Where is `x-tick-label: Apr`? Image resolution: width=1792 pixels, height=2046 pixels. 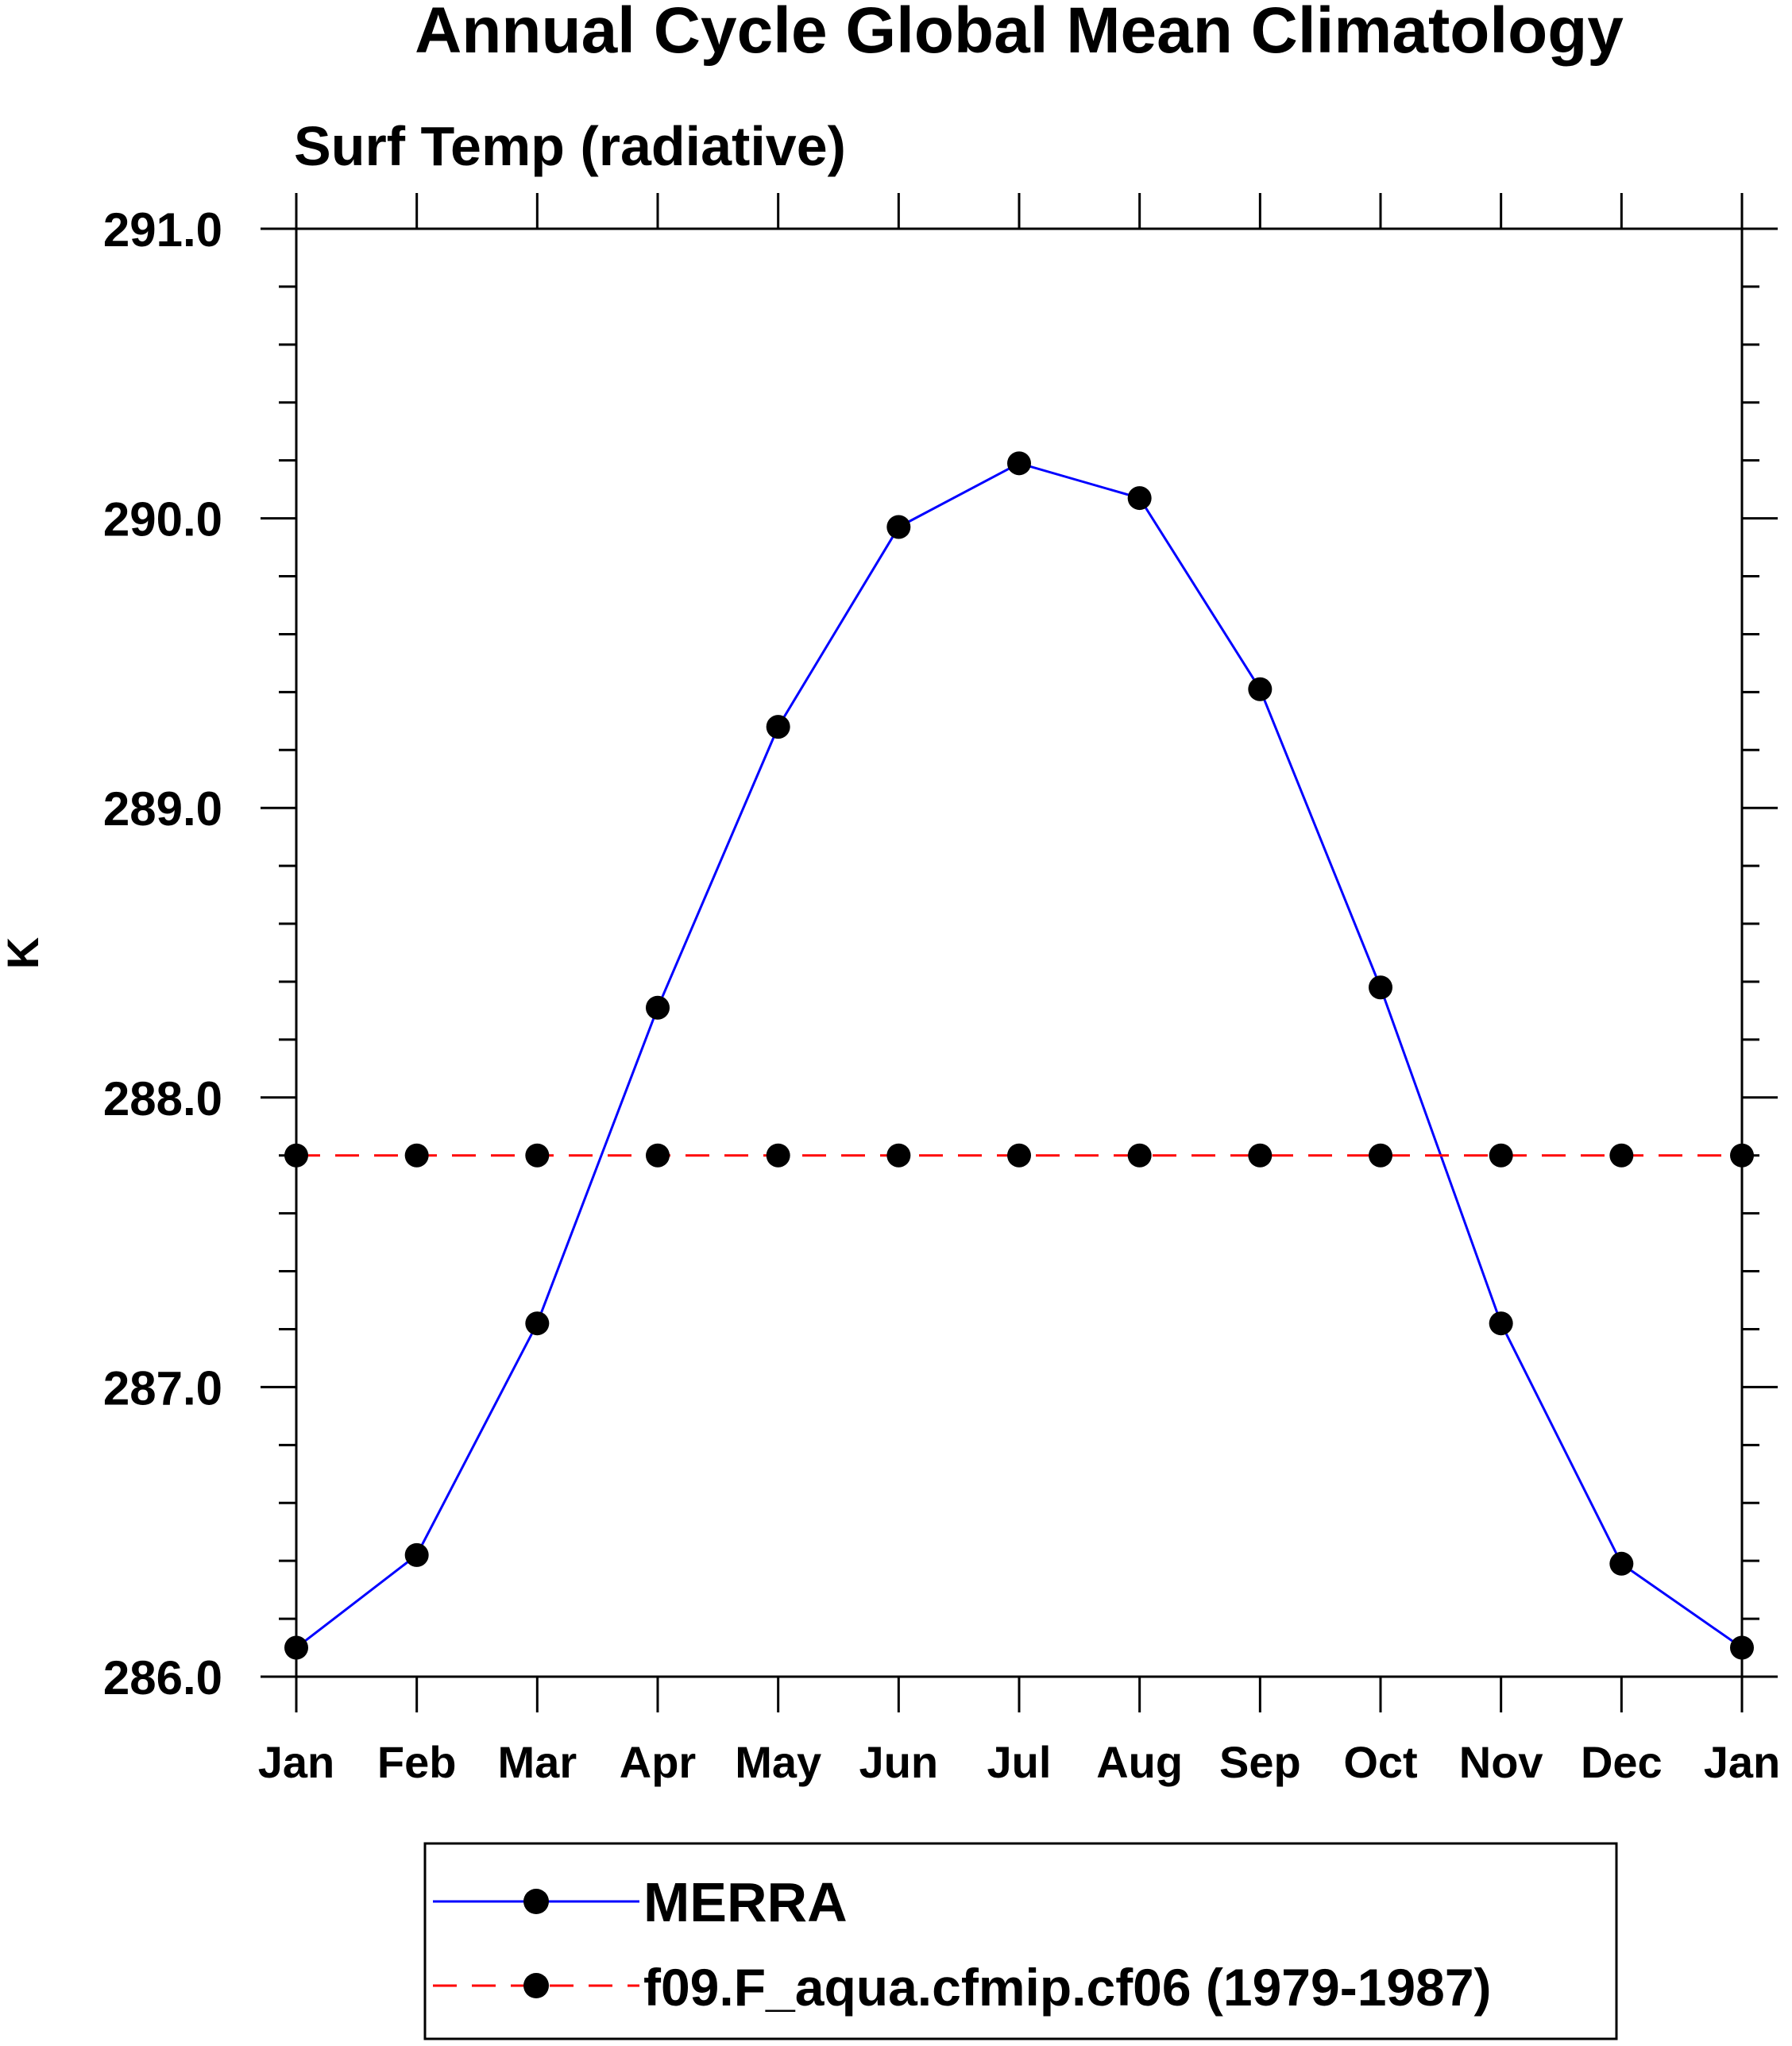 x-tick-label: Apr is located at coordinates (658, 1762).